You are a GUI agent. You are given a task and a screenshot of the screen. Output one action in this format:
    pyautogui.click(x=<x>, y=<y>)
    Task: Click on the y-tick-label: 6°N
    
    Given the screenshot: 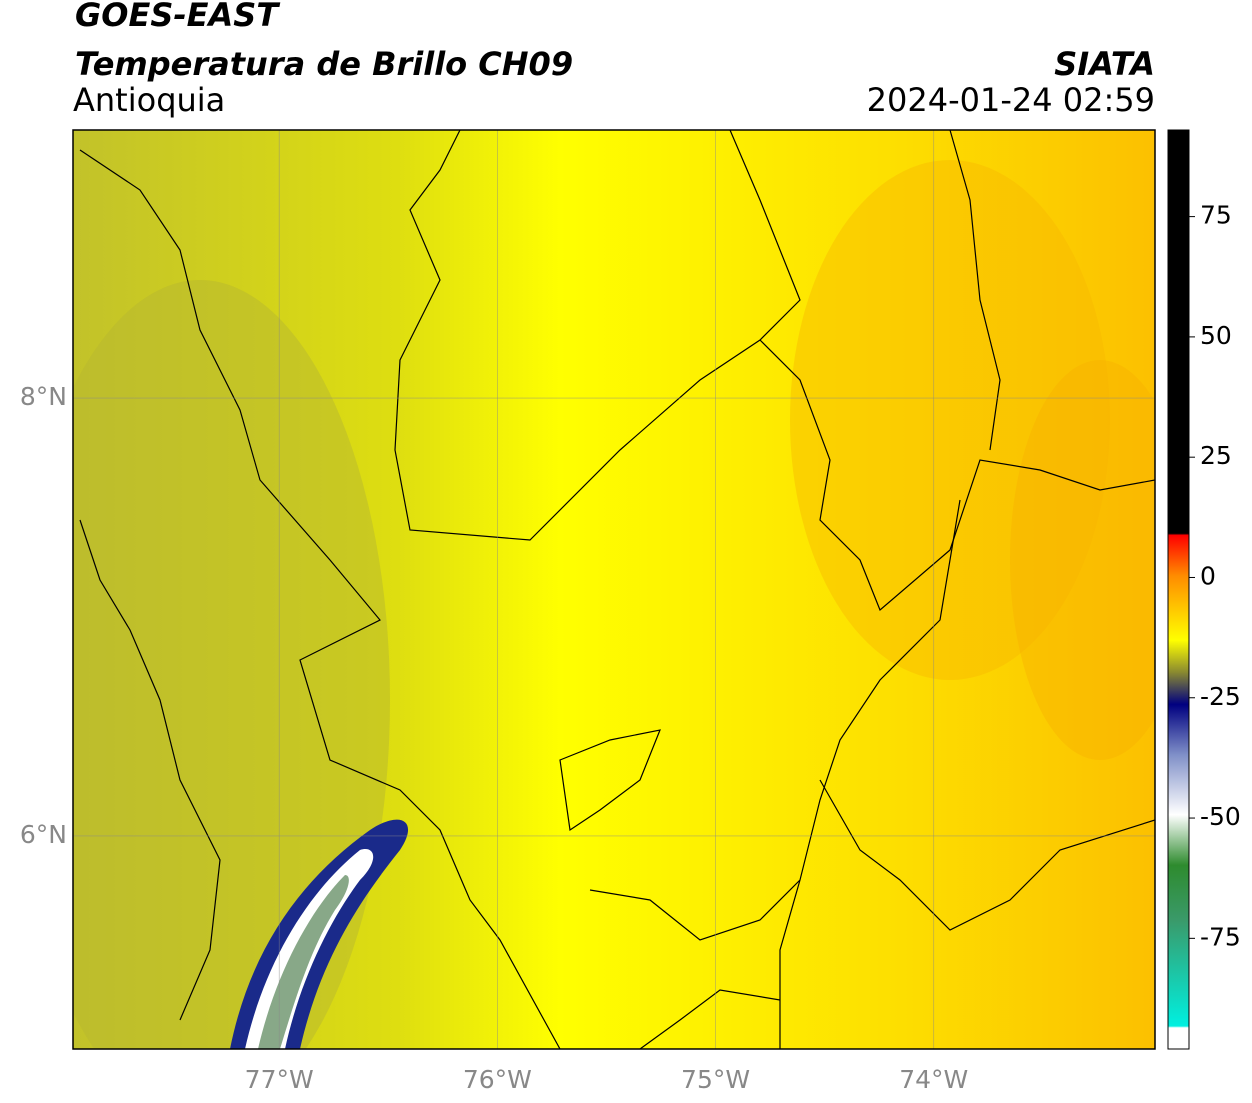 What is the action you would take?
    pyautogui.click(x=43, y=834)
    